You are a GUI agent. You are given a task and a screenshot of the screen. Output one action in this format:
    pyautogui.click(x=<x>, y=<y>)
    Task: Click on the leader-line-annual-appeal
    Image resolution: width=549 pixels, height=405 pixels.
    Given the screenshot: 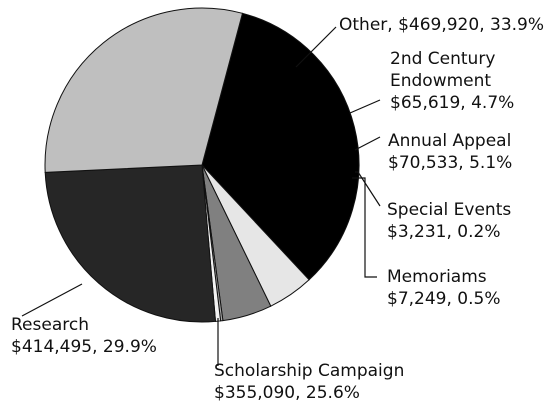 What is the action you would take?
    pyautogui.click(x=367, y=143)
    